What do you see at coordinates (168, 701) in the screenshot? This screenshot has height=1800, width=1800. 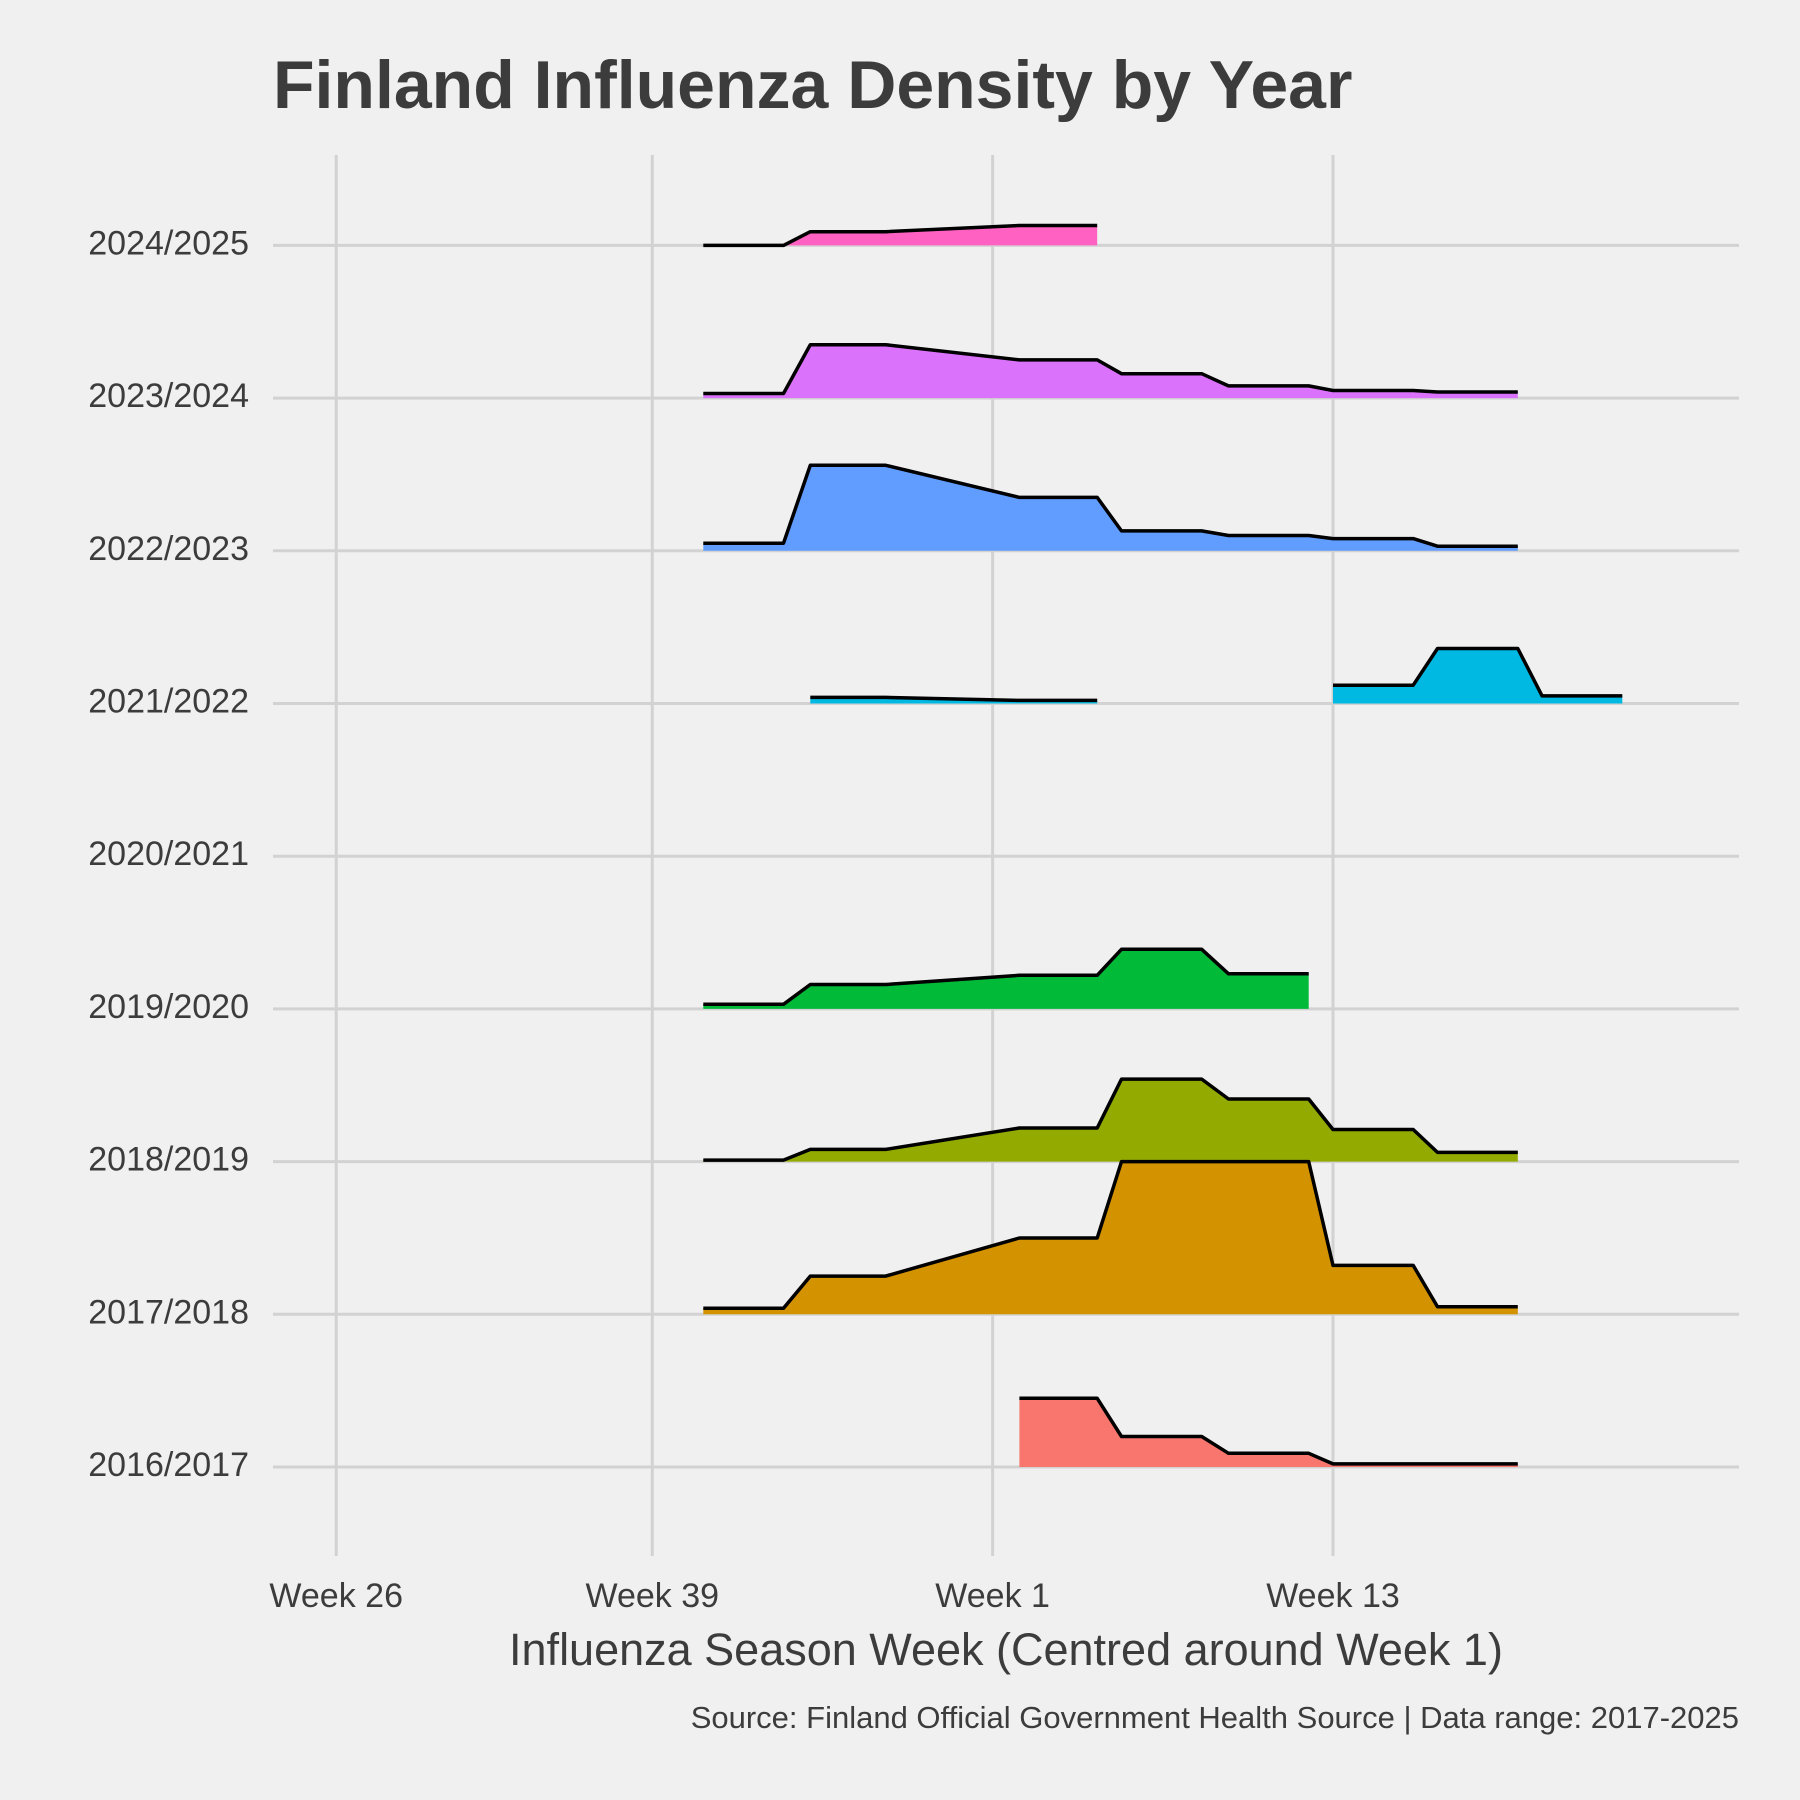 I see `y-tick-label: 2021/2022` at bounding box center [168, 701].